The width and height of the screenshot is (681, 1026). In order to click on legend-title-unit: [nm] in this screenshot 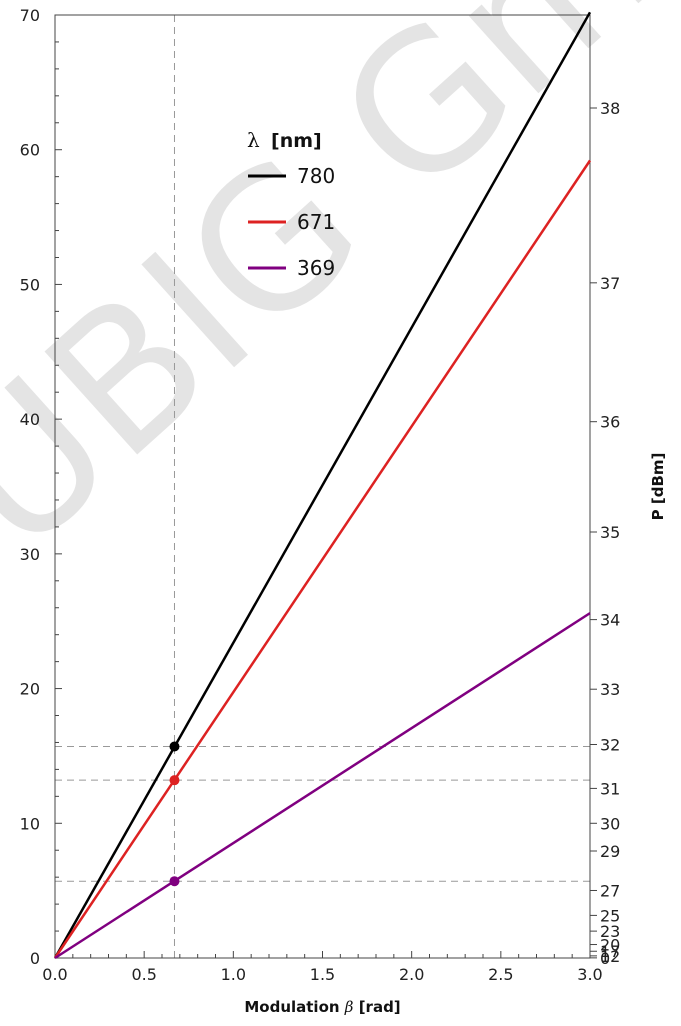, I will do `click(296, 141)`.